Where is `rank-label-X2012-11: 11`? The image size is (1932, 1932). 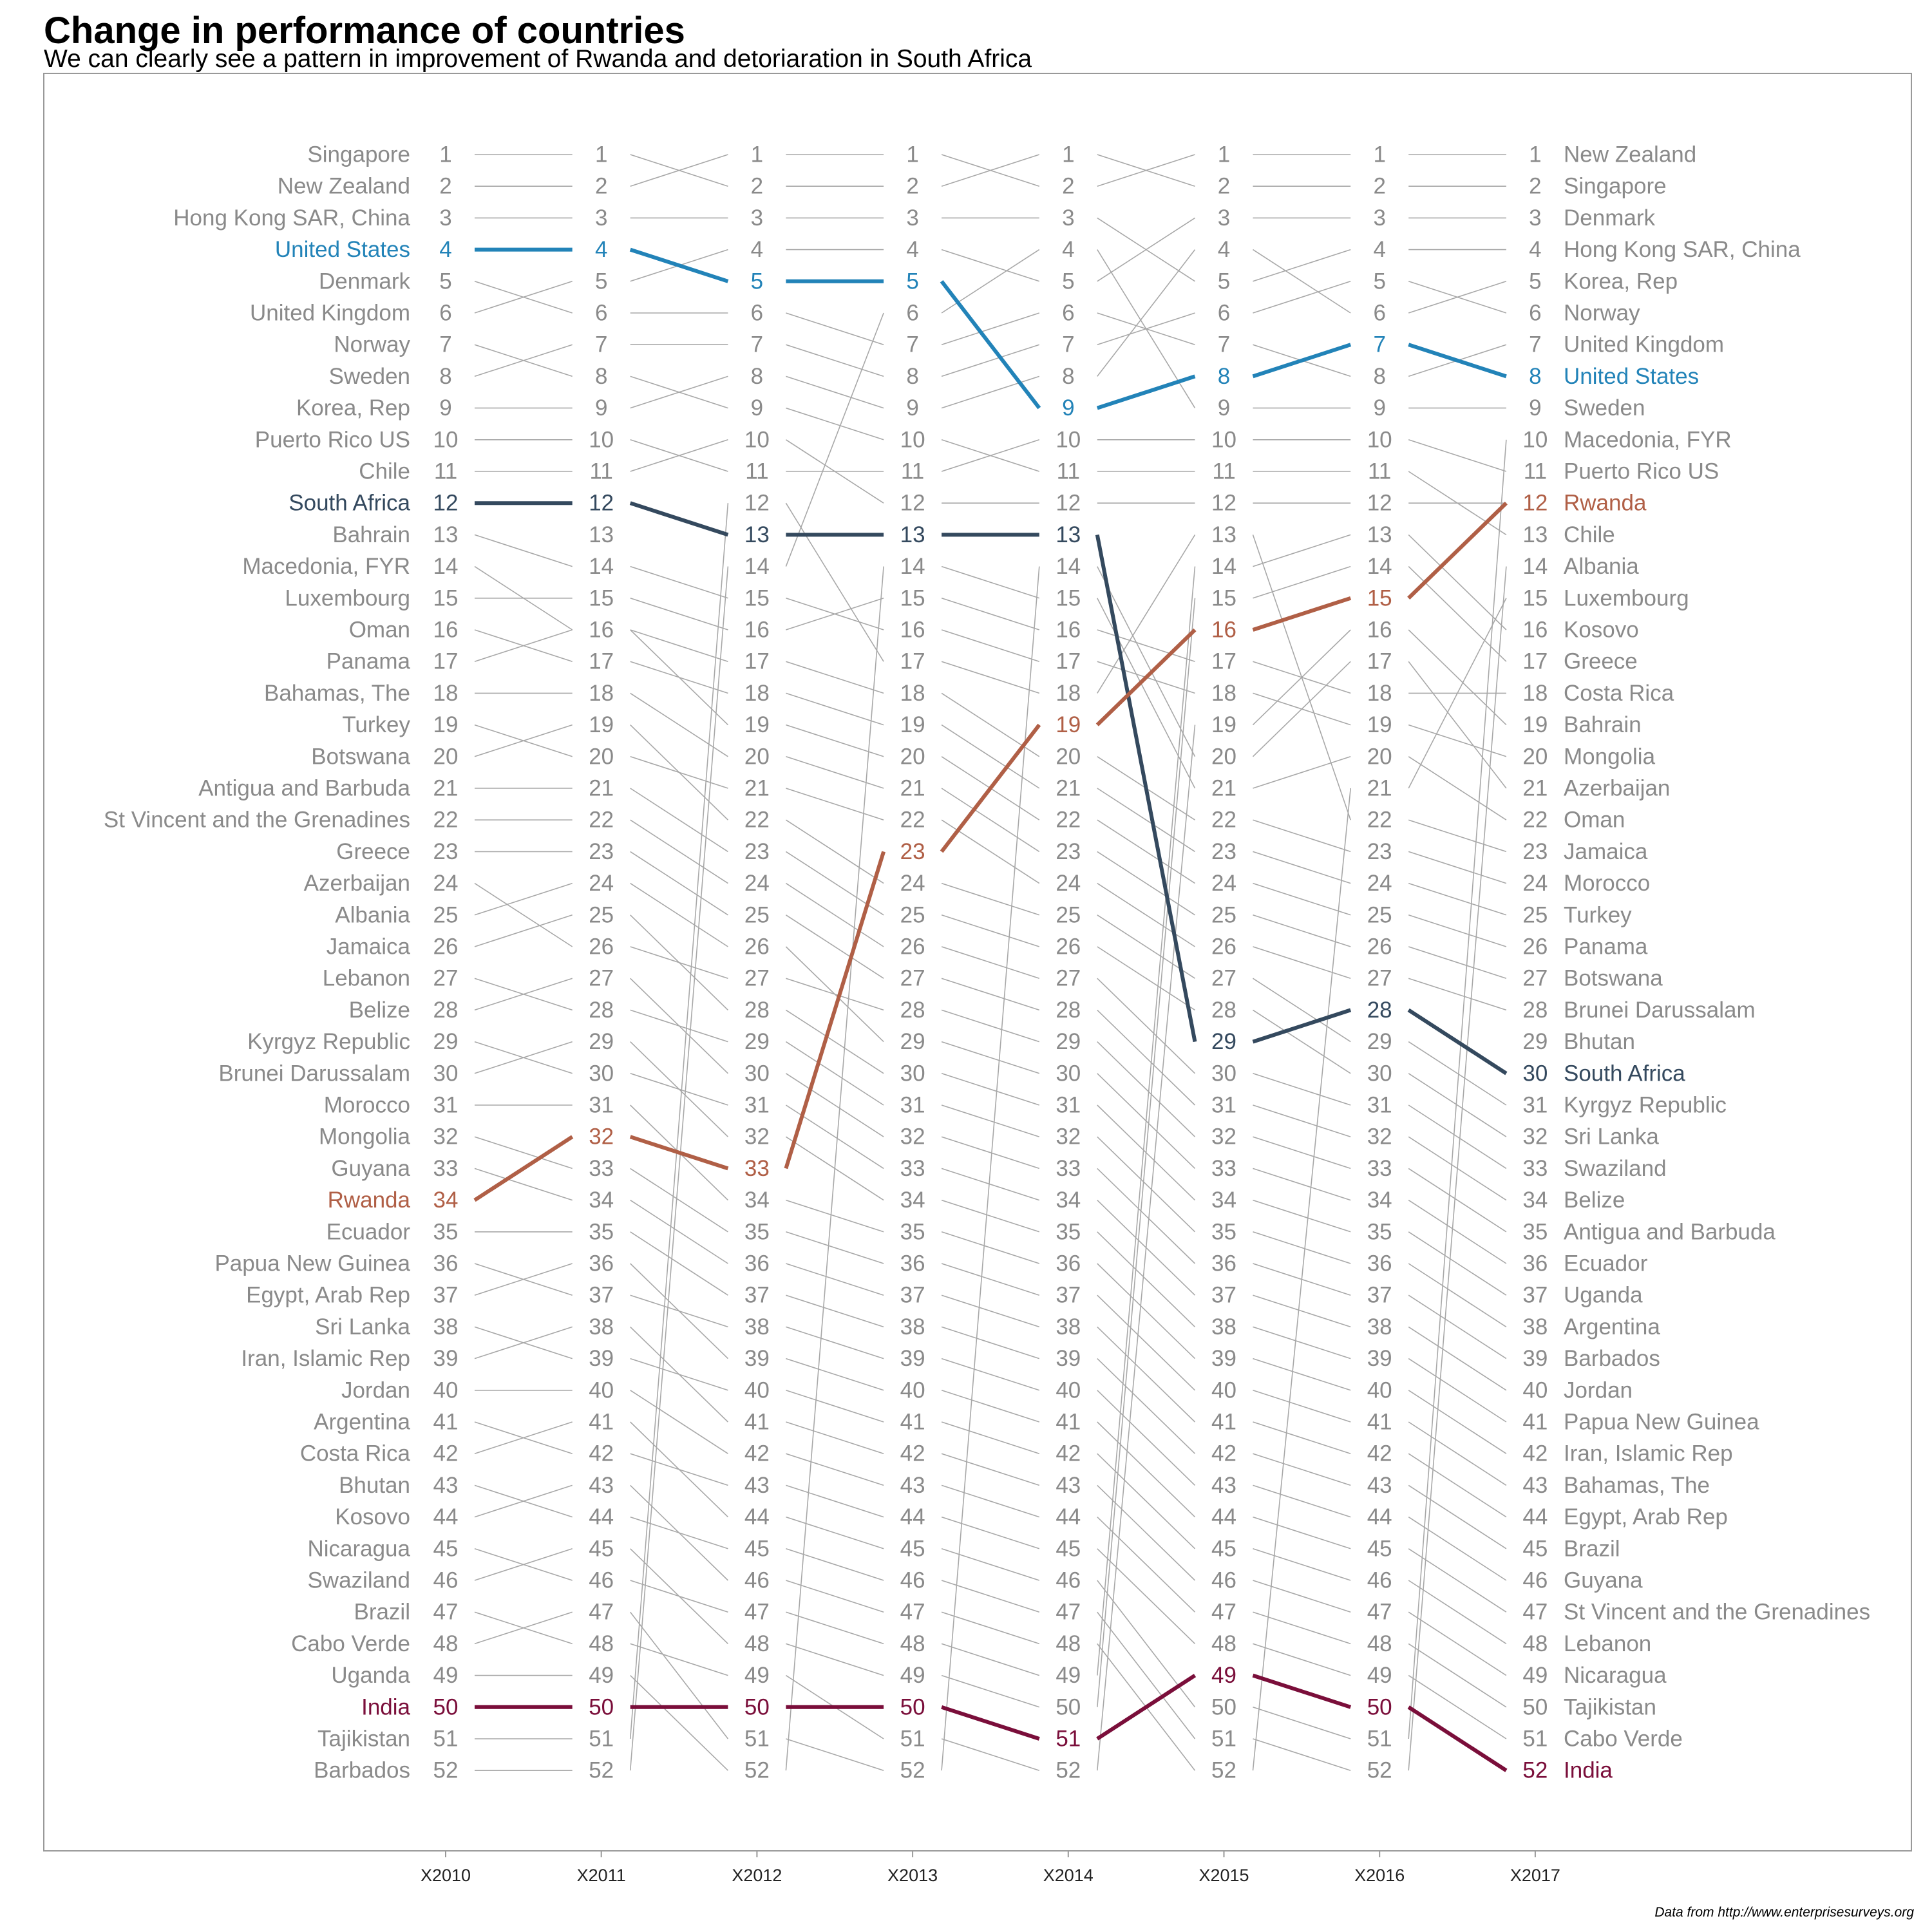
rank-label-X2012-11: 11 is located at coordinates (756, 471).